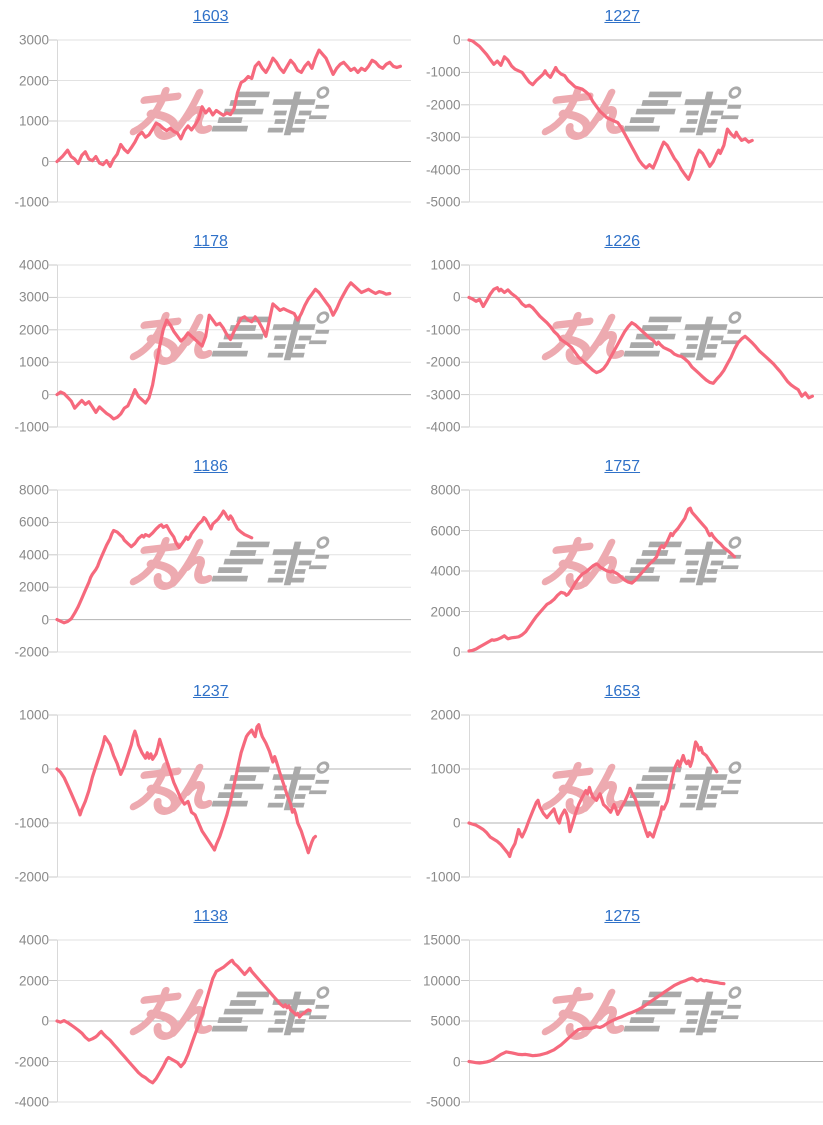  I want to click on y-tick-label: 5000, so click(445, 1021).